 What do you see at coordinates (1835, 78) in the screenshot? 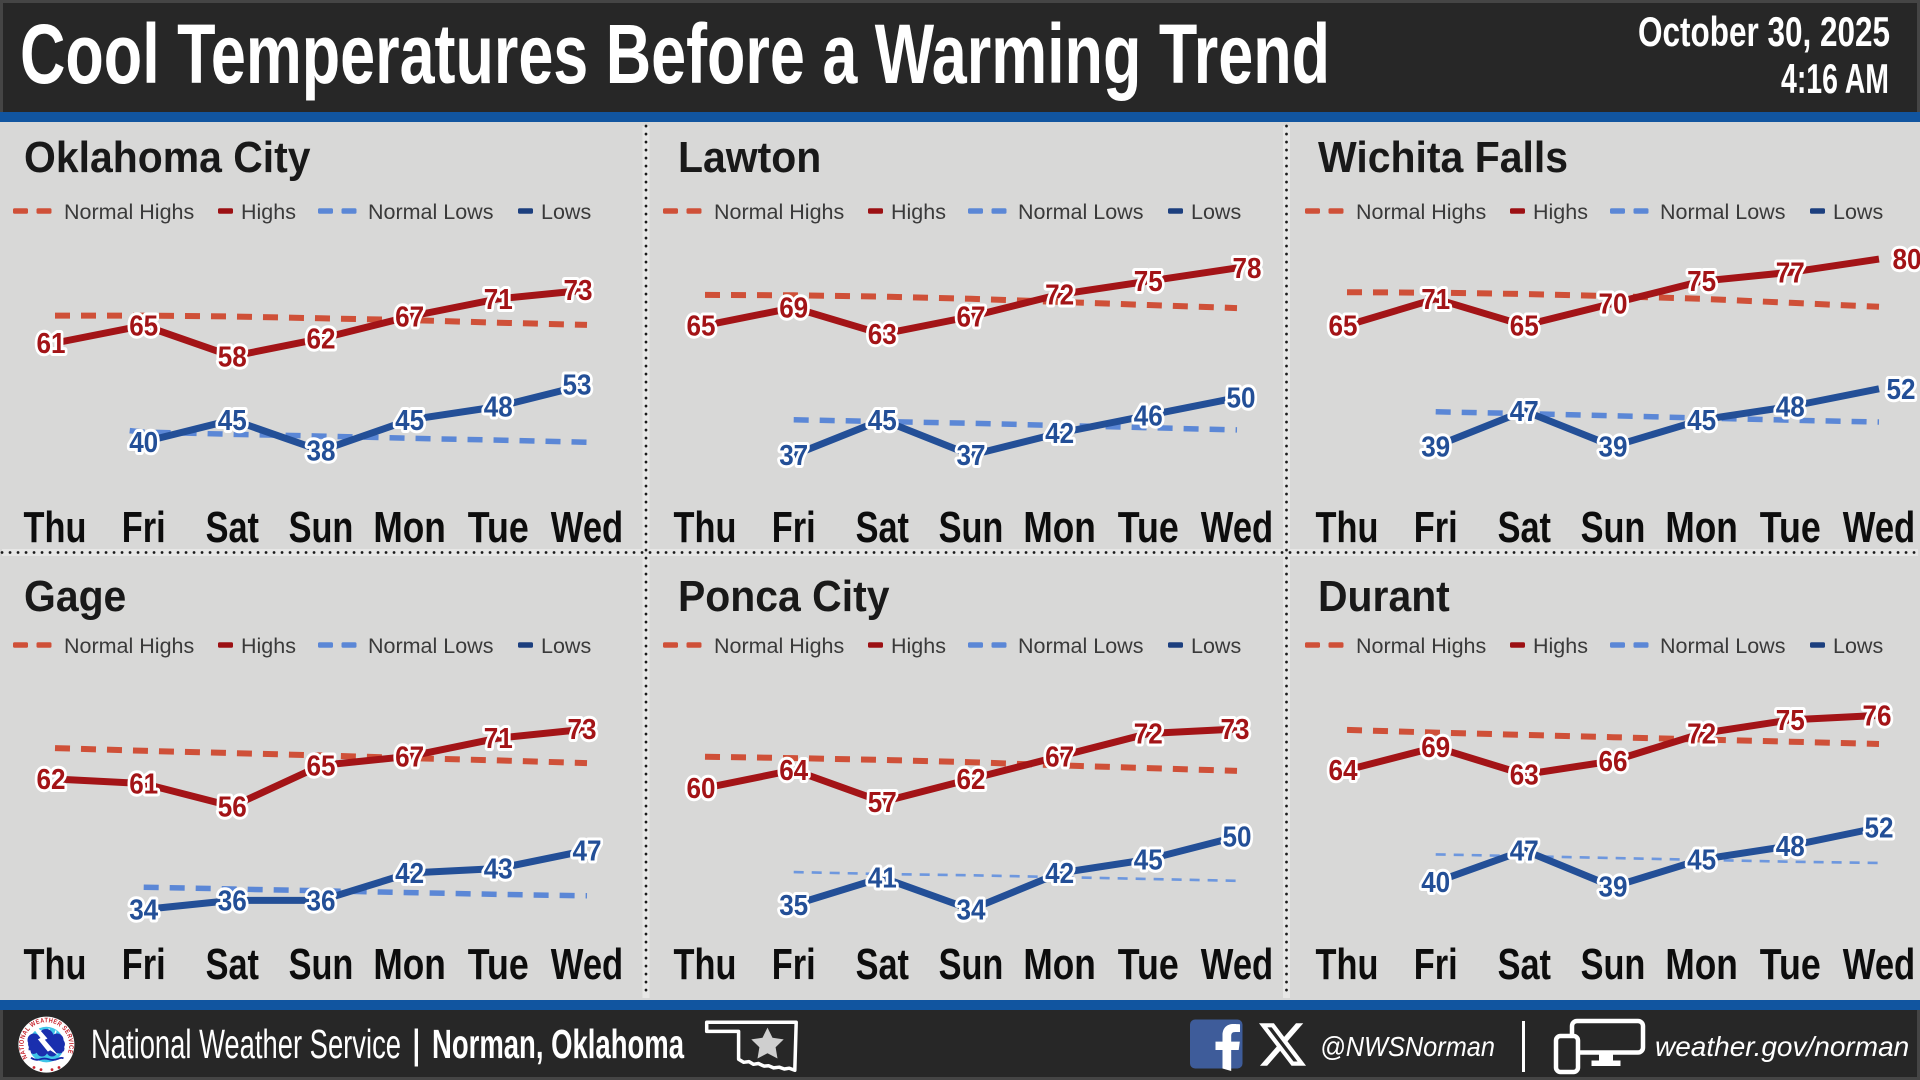
I see `svg-text: 4:16 AM` at bounding box center [1835, 78].